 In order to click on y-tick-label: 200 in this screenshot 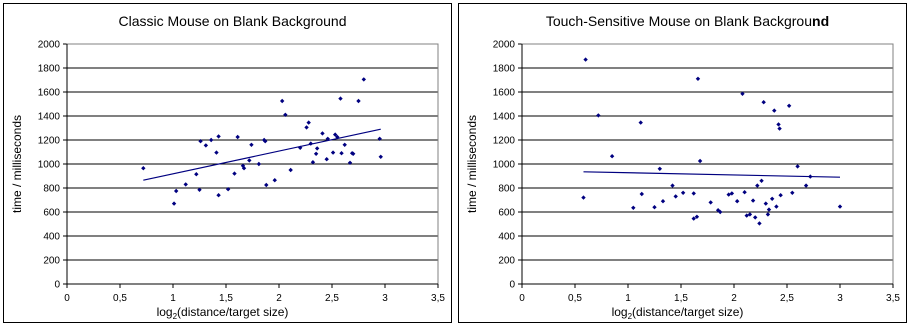, I will do `click(51, 261)`.